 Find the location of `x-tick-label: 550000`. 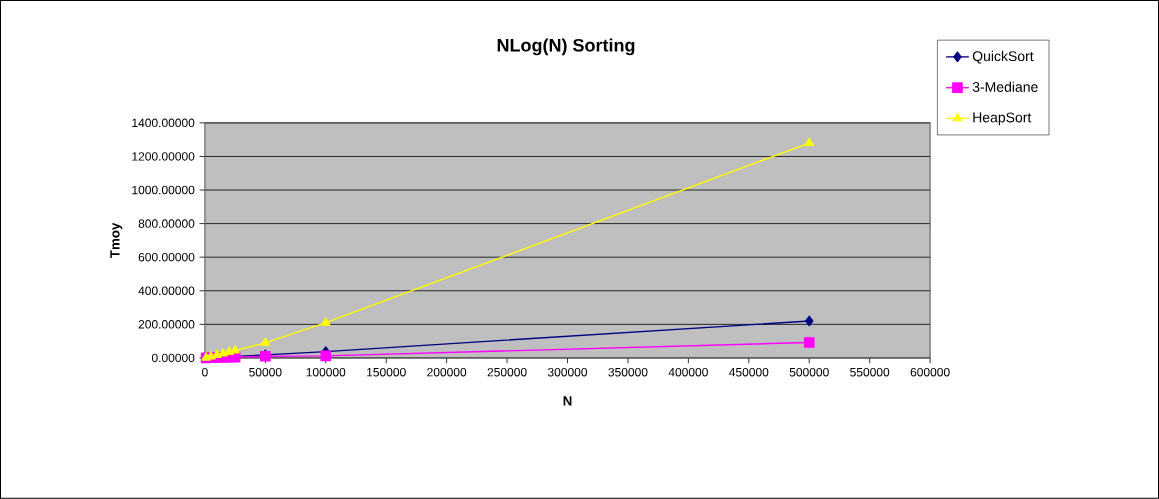

x-tick-label: 550000 is located at coordinates (870, 372).